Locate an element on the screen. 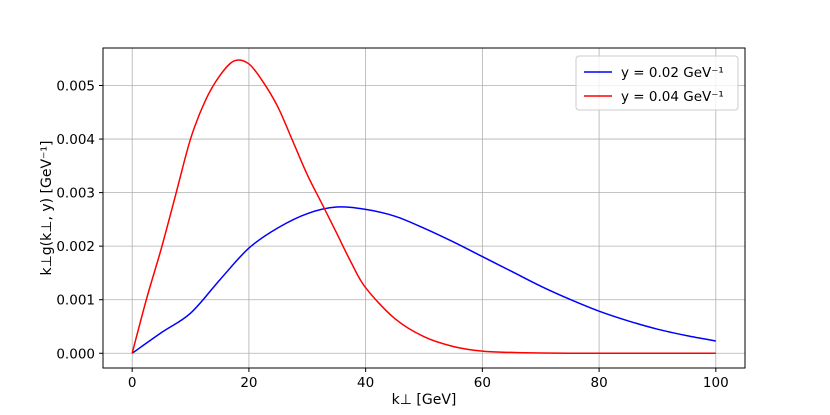 The height and width of the screenshot is (415, 830). x-tick-label: 80 is located at coordinates (598, 383).